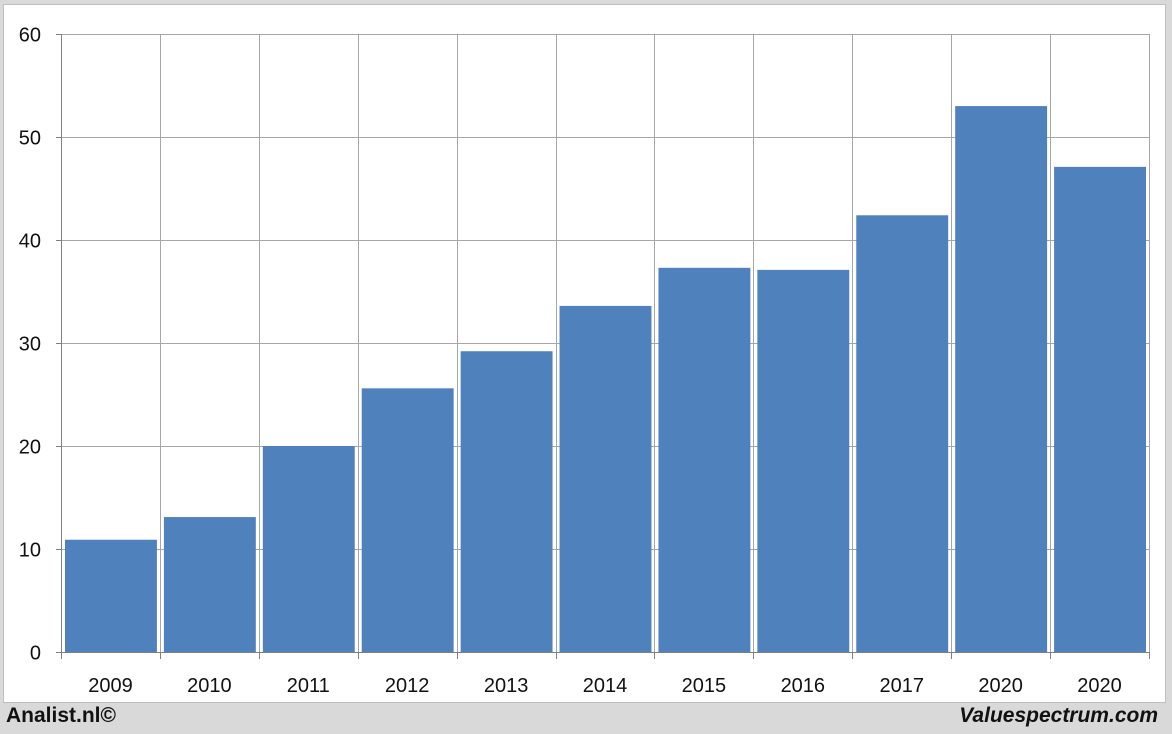 This screenshot has width=1172, height=734. What do you see at coordinates (901, 686) in the screenshot?
I see `x-tick-label: 2017` at bounding box center [901, 686].